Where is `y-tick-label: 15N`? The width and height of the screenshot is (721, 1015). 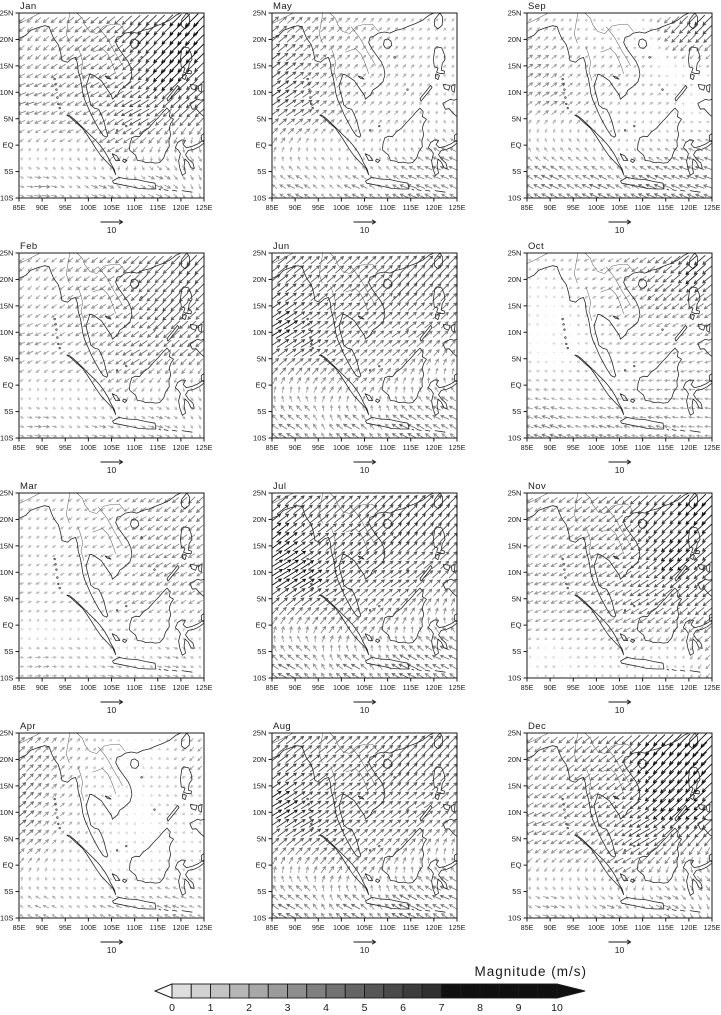
y-tick-label: 15N is located at coordinates (515, 545).